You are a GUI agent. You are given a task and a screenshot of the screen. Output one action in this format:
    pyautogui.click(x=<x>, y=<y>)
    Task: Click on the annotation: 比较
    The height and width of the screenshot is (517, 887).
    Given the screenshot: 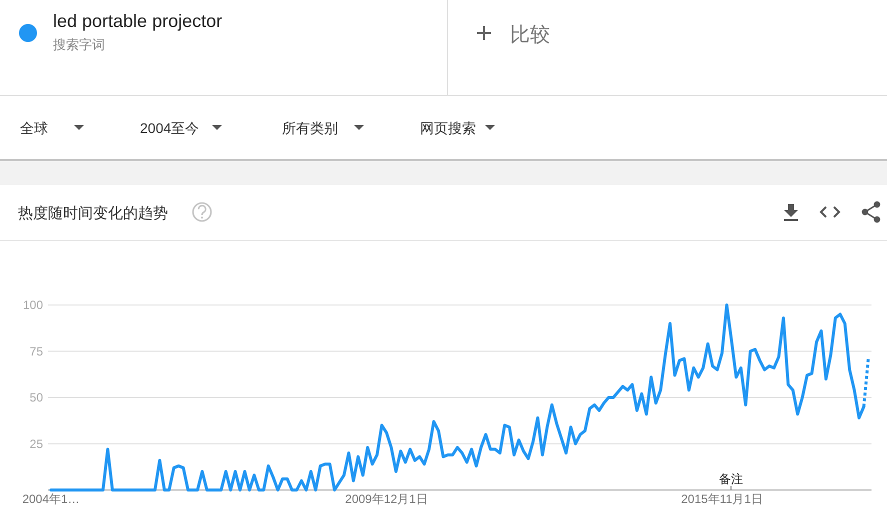 What is the action you would take?
    pyautogui.click(x=530, y=35)
    